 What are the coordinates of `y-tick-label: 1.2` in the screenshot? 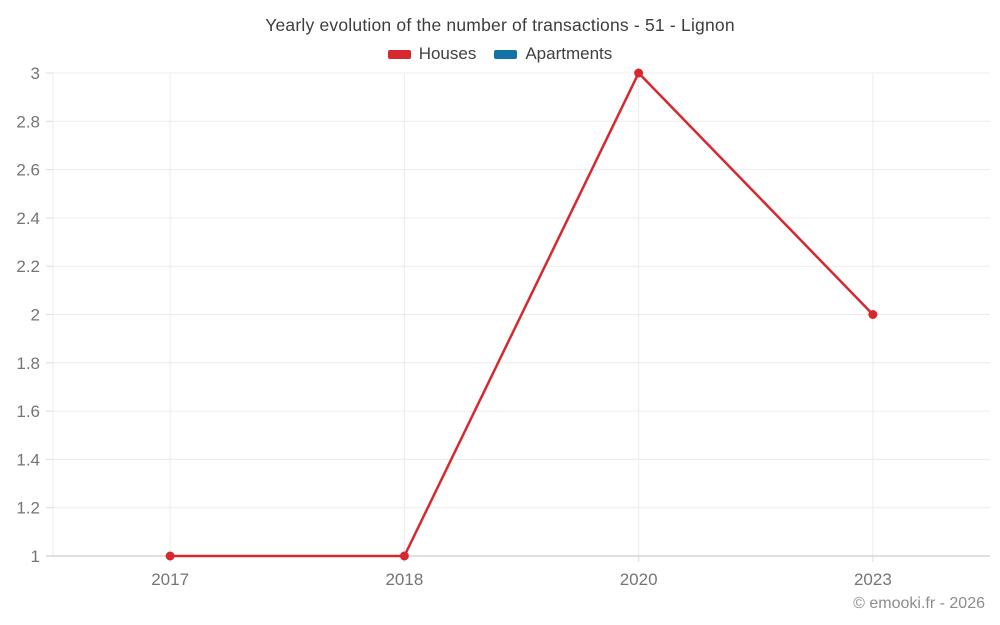 It's located at (28, 508).